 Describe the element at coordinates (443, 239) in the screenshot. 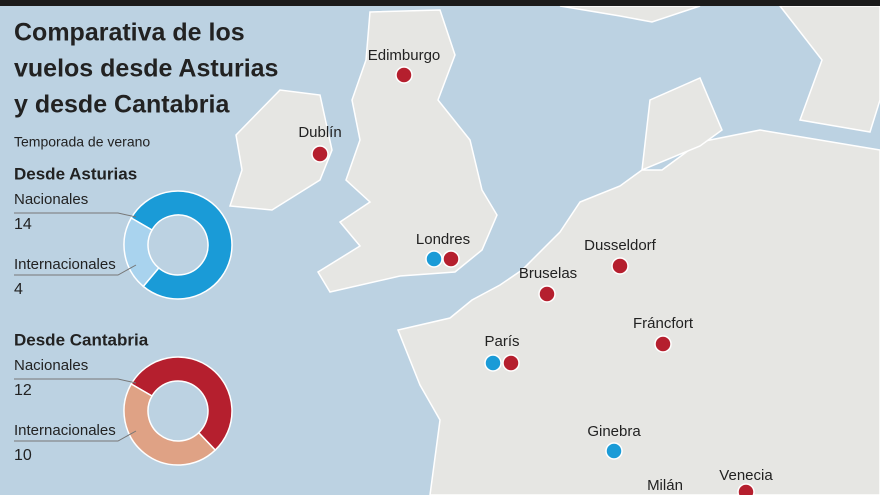

I see `city-label: Londres` at that location.